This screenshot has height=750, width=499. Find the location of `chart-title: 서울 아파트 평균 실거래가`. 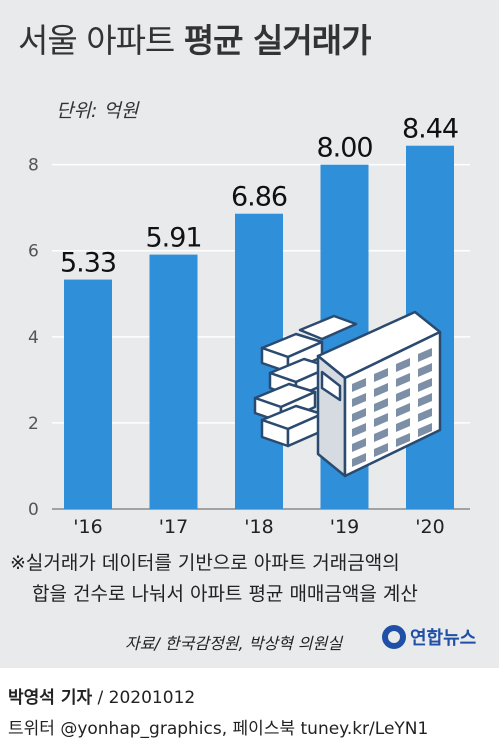

chart-title: 서울 아파트 평균 실거래가 is located at coordinates (195, 38).